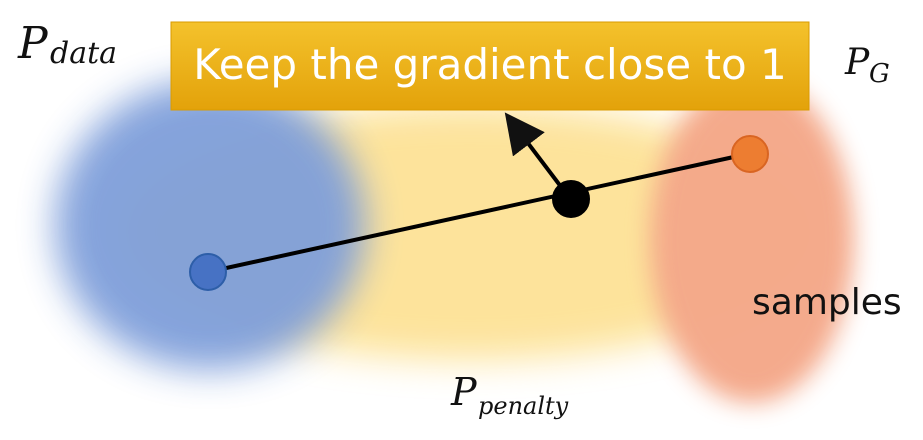  I want to click on p-g-sub: G, so click(879, 74).